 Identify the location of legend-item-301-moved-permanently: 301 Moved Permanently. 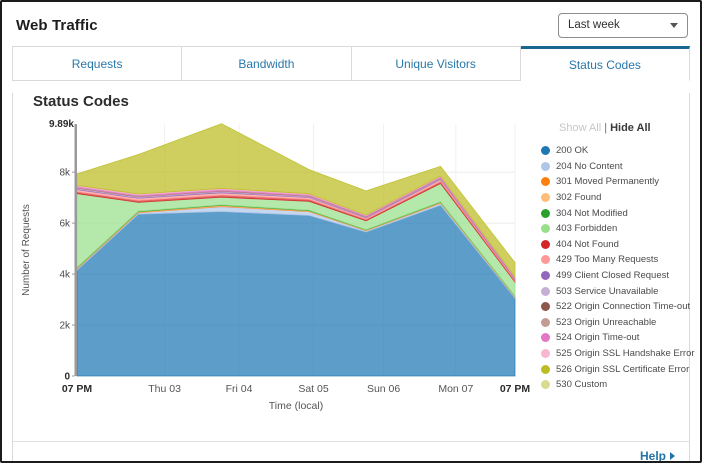
(613, 182).